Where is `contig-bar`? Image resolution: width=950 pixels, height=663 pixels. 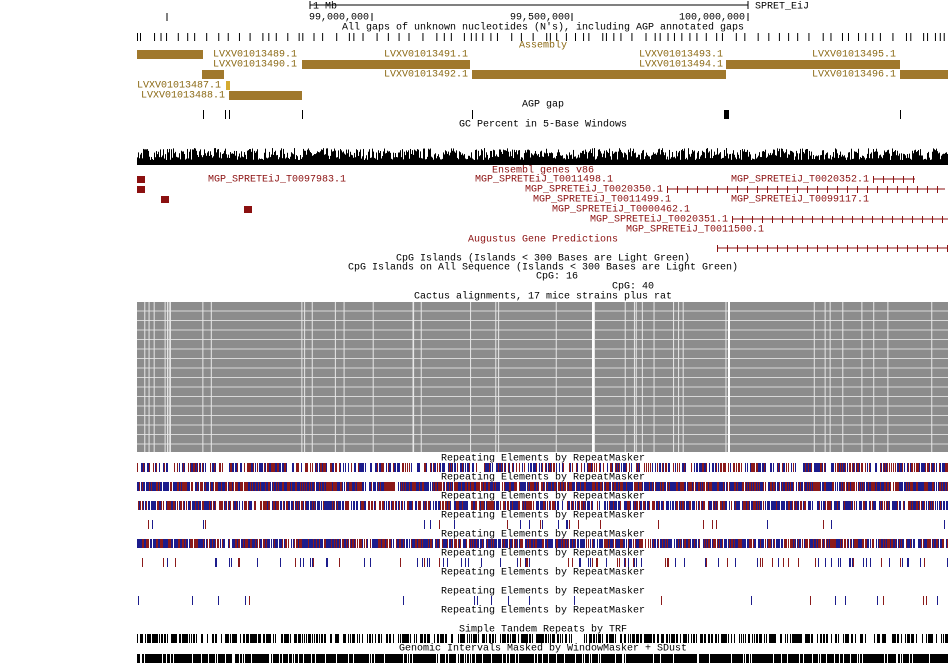
contig-bar is located at coordinates (228, 85).